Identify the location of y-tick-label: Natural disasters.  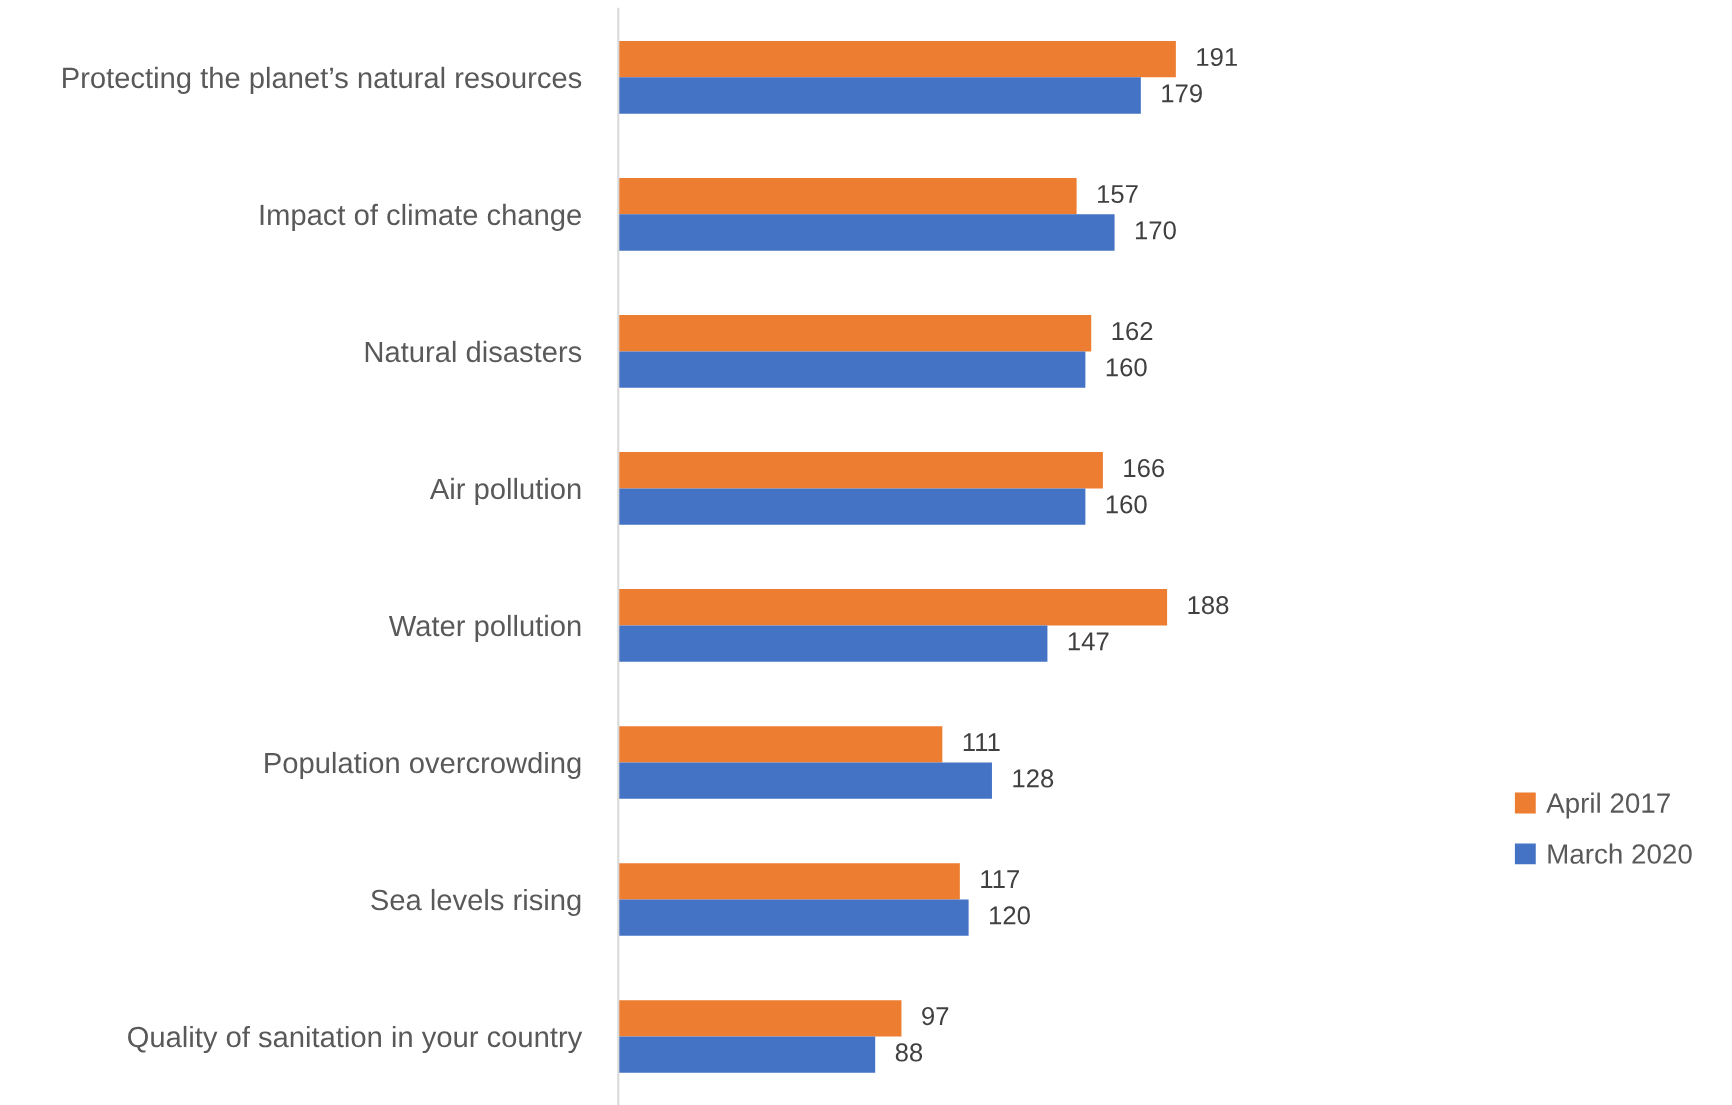
(473, 351).